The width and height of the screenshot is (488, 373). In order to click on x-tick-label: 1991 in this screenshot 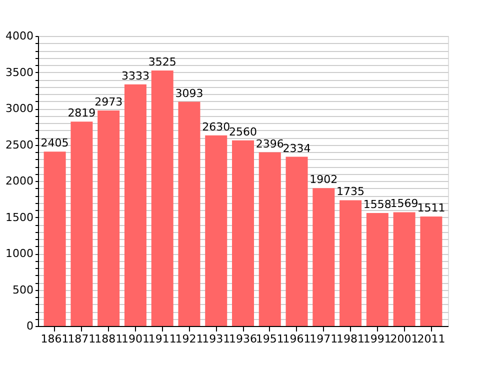, I will do `click(377, 339)`.